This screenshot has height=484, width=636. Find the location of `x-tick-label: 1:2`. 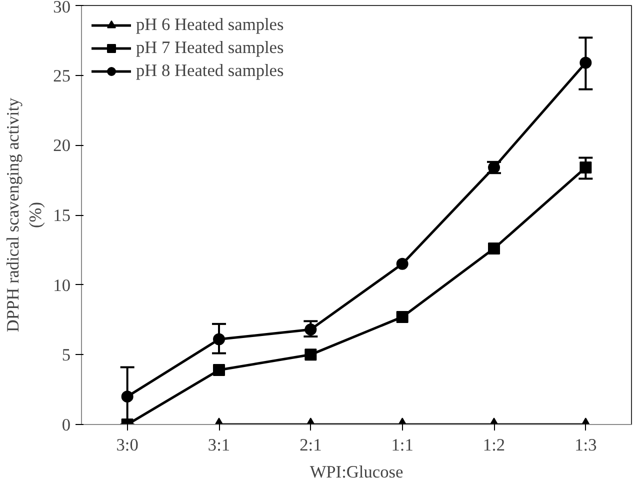

x-tick-label: 1:2 is located at coordinates (494, 445).